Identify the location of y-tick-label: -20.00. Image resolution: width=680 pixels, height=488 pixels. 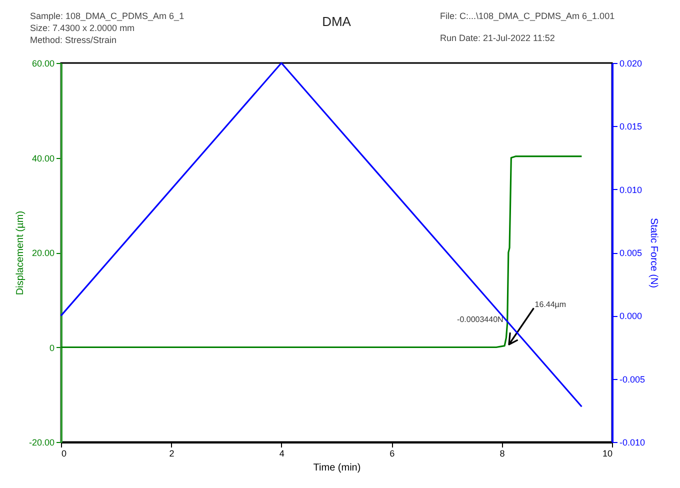
(41, 443).